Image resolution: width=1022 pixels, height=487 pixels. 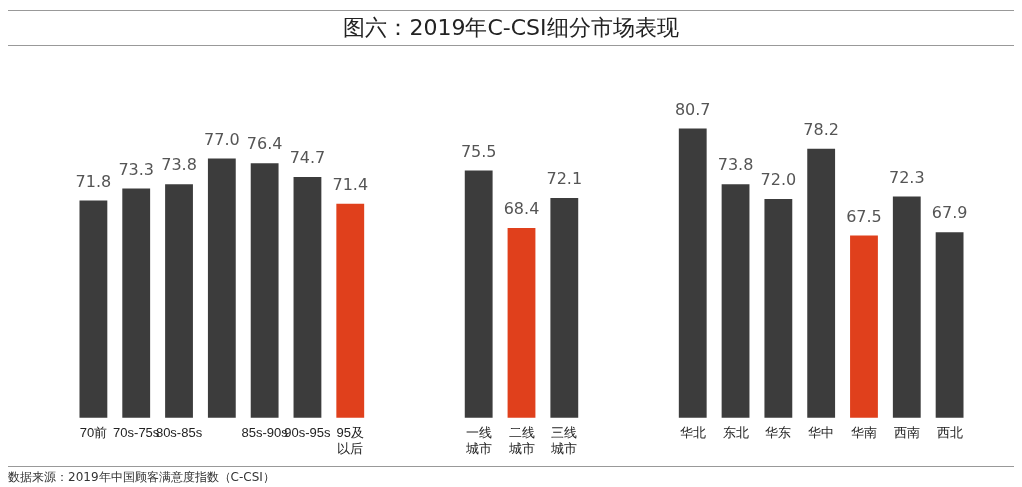 What do you see at coordinates (478, 440) in the screenshot?
I see `x-tick-label: 一线城市` at bounding box center [478, 440].